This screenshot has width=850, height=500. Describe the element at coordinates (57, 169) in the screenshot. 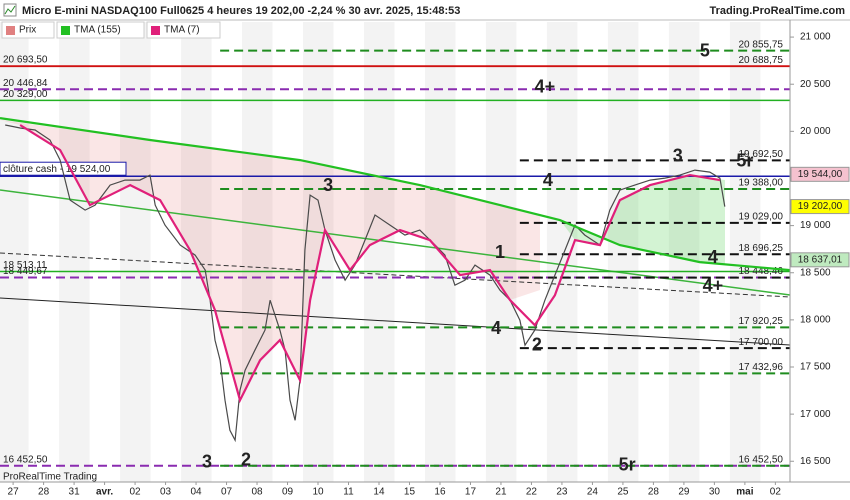

I see `cash-close-label: clôture cash - 19 524,00` at that location.